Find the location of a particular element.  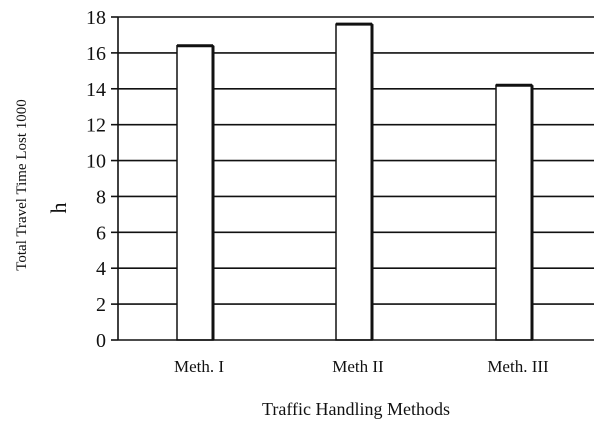

y-axis-unit-glyph: h is located at coordinates (58, 208).